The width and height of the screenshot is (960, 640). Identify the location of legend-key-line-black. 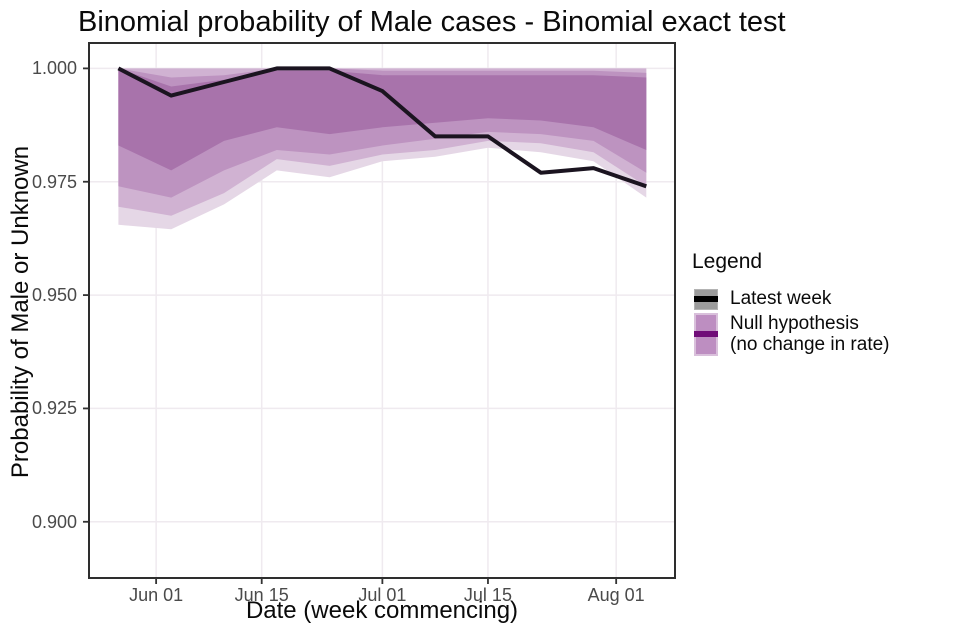
(706, 299).